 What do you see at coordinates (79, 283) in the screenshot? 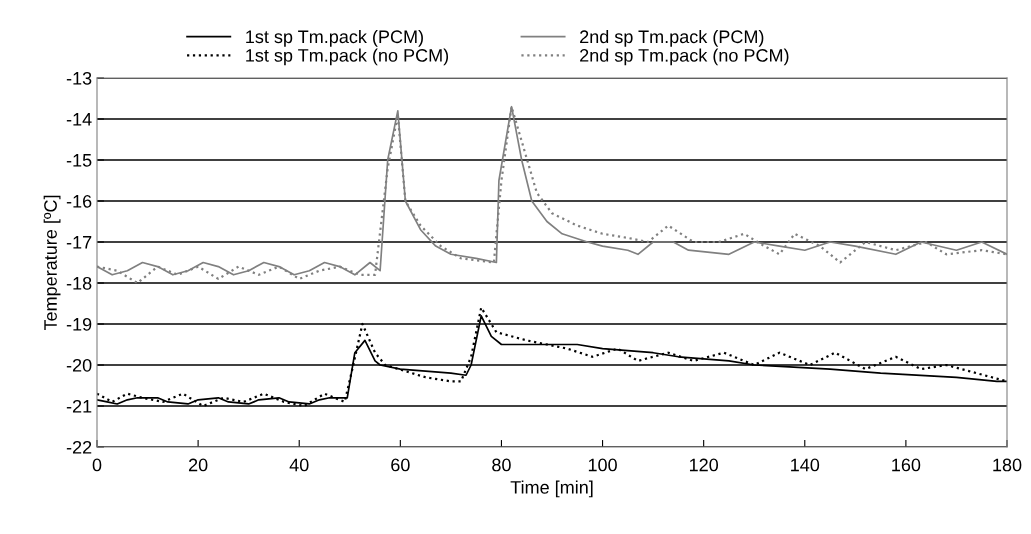
I see `y-tick-label: -18` at bounding box center [79, 283].